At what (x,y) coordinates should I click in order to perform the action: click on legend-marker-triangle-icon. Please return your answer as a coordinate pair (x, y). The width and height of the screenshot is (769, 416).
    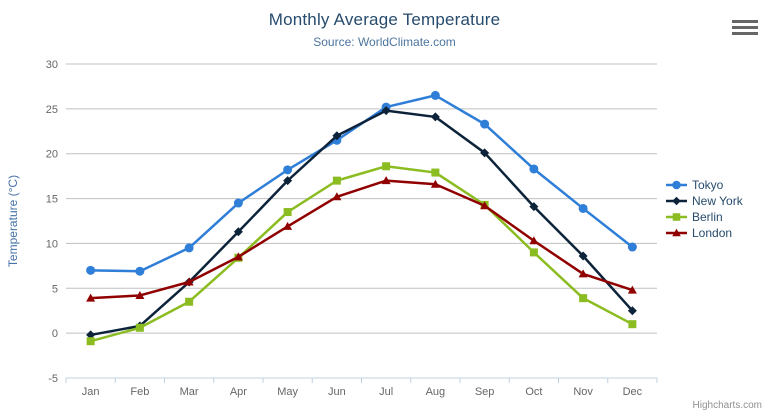
    Looking at the image, I should click on (676, 232).